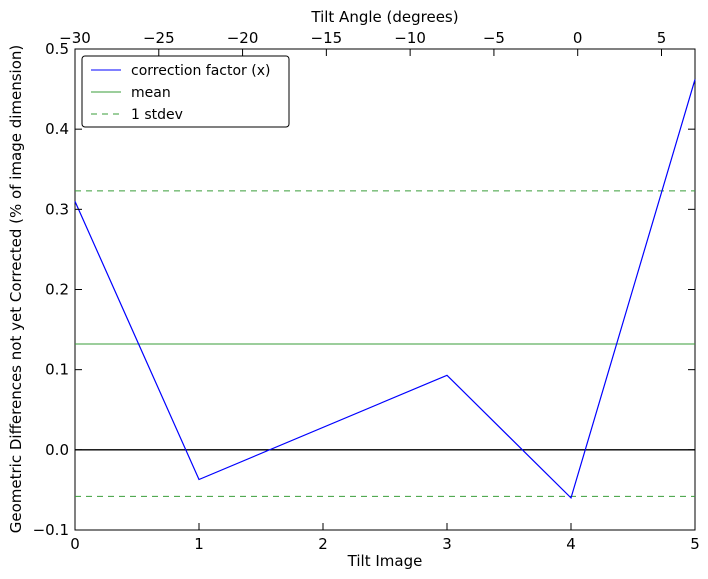 The image size is (708, 579). I want to click on x-tick-label: 1, so click(199, 544).